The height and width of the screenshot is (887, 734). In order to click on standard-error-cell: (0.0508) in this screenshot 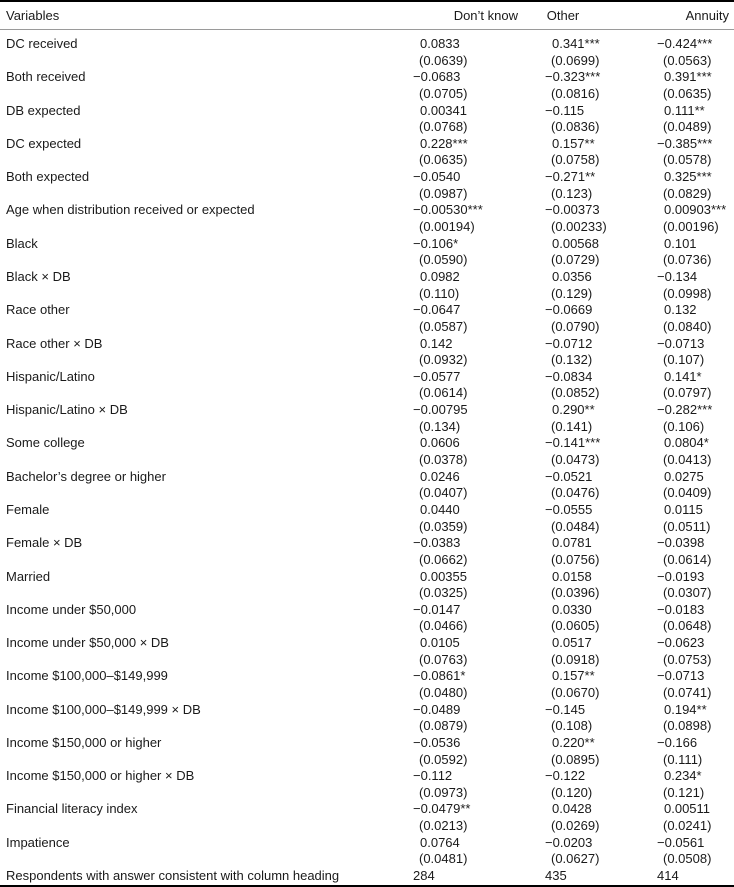, I will do `click(687, 859)`.